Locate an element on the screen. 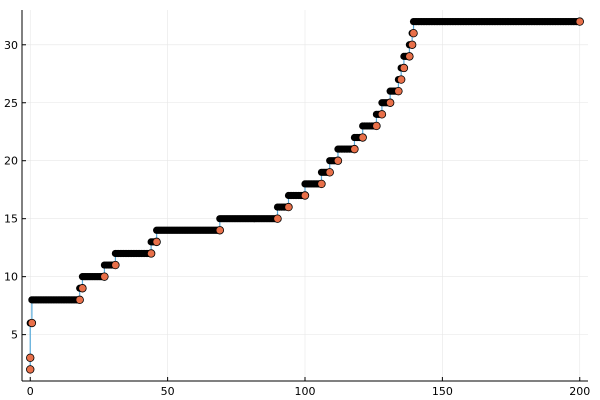 This screenshot has height=400, width=600. y-tick-label: 10 is located at coordinates (11, 277).